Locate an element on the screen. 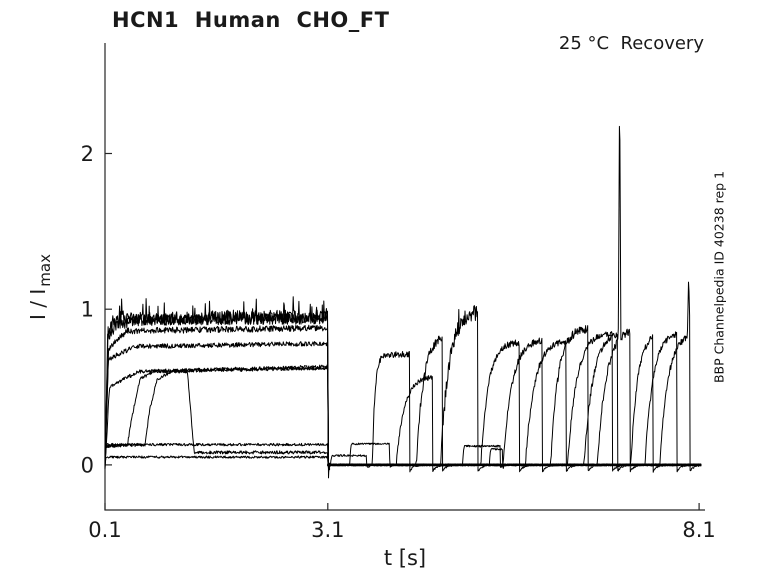 Image resolution: width=778 pixels, height=583 pixels. watermark-text: BBP Channelpedia ID 40238 rep 1 is located at coordinates (719, 277).